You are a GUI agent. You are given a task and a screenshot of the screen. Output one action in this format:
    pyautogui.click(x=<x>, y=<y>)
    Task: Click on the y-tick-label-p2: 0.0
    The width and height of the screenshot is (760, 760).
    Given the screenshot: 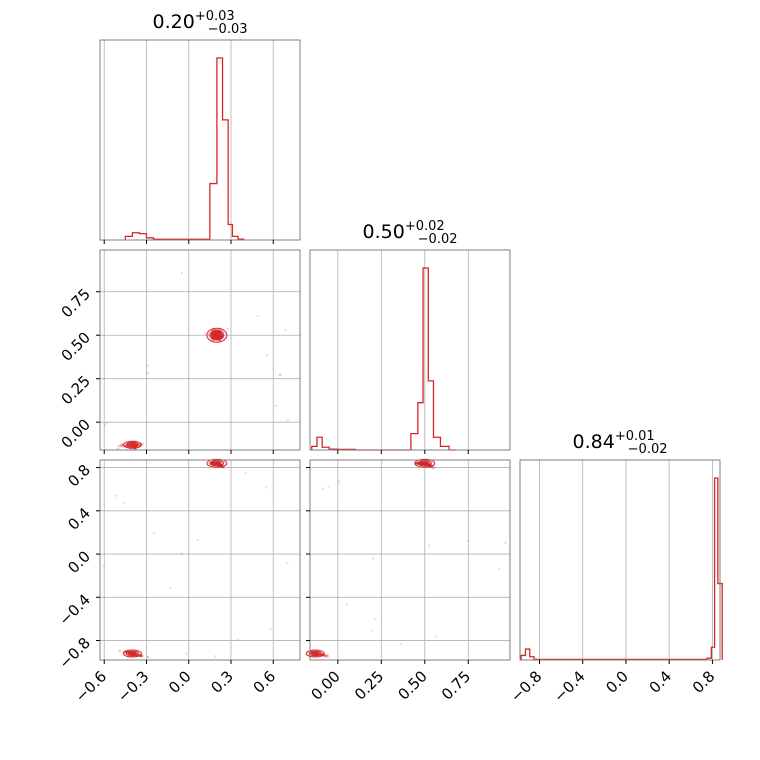 What is the action you would take?
    pyautogui.click(x=79, y=562)
    